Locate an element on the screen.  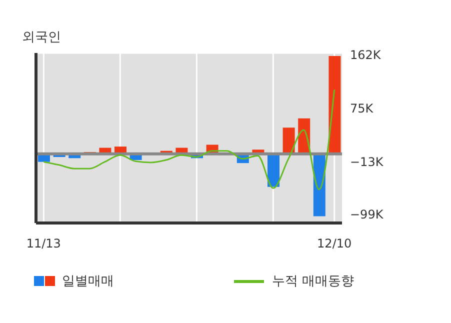
legend-label: 일별매매 is located at coordinates (88, 281).